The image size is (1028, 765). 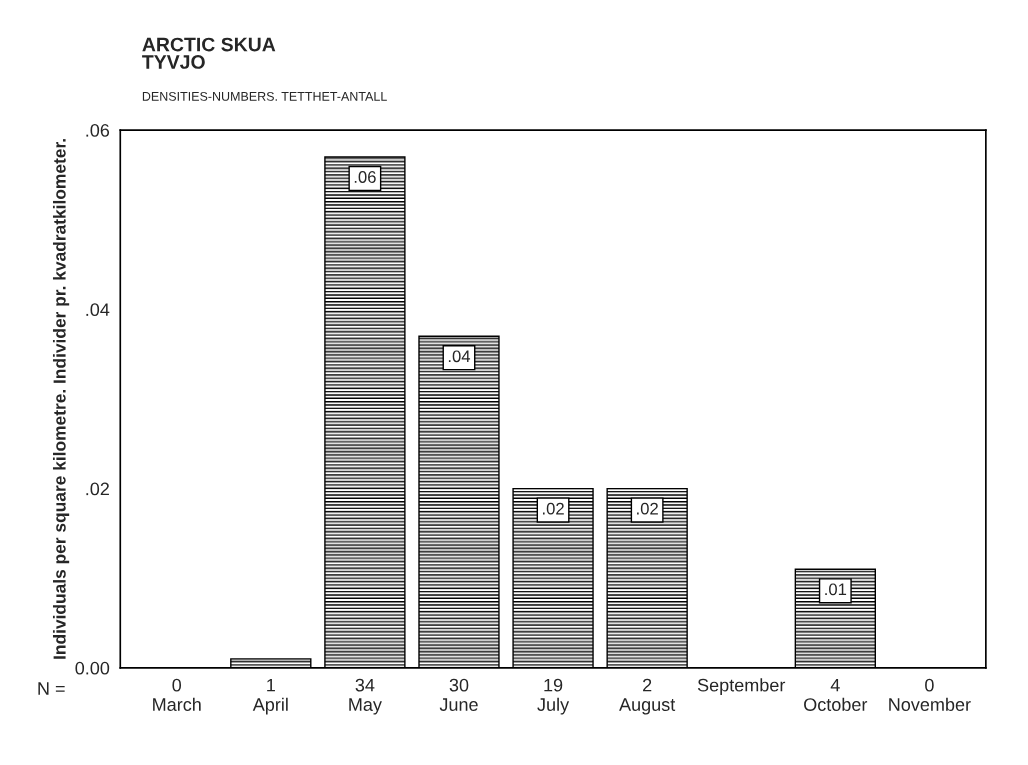 I want to click on x-tick-label: 34 May, so click(x=365, y=696).